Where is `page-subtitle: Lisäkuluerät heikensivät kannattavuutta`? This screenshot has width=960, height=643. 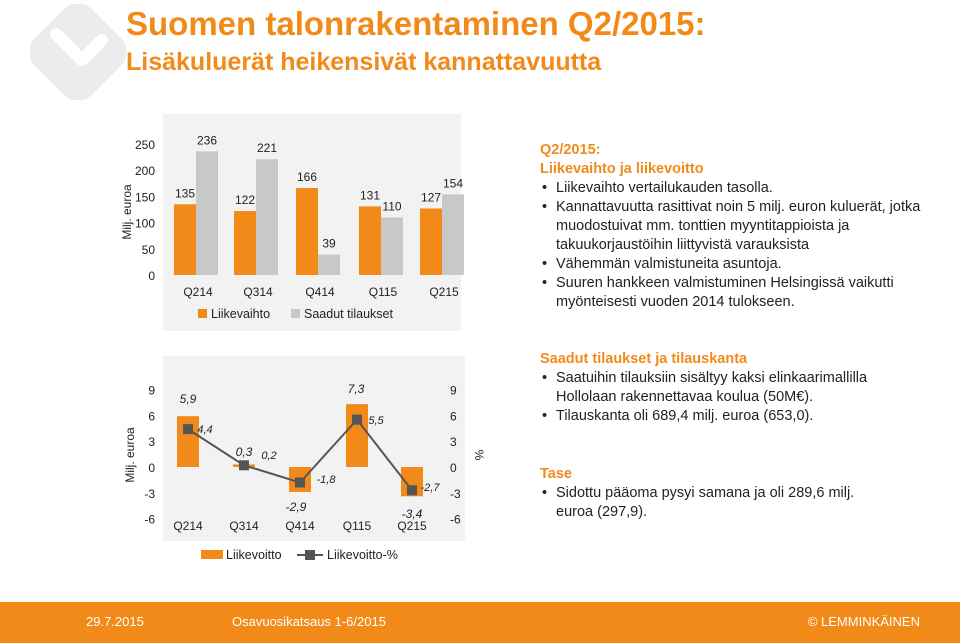
page-subtitle: Lisäkuluerät heikensivät kannattavuutta is located at coordinates (364, 62).